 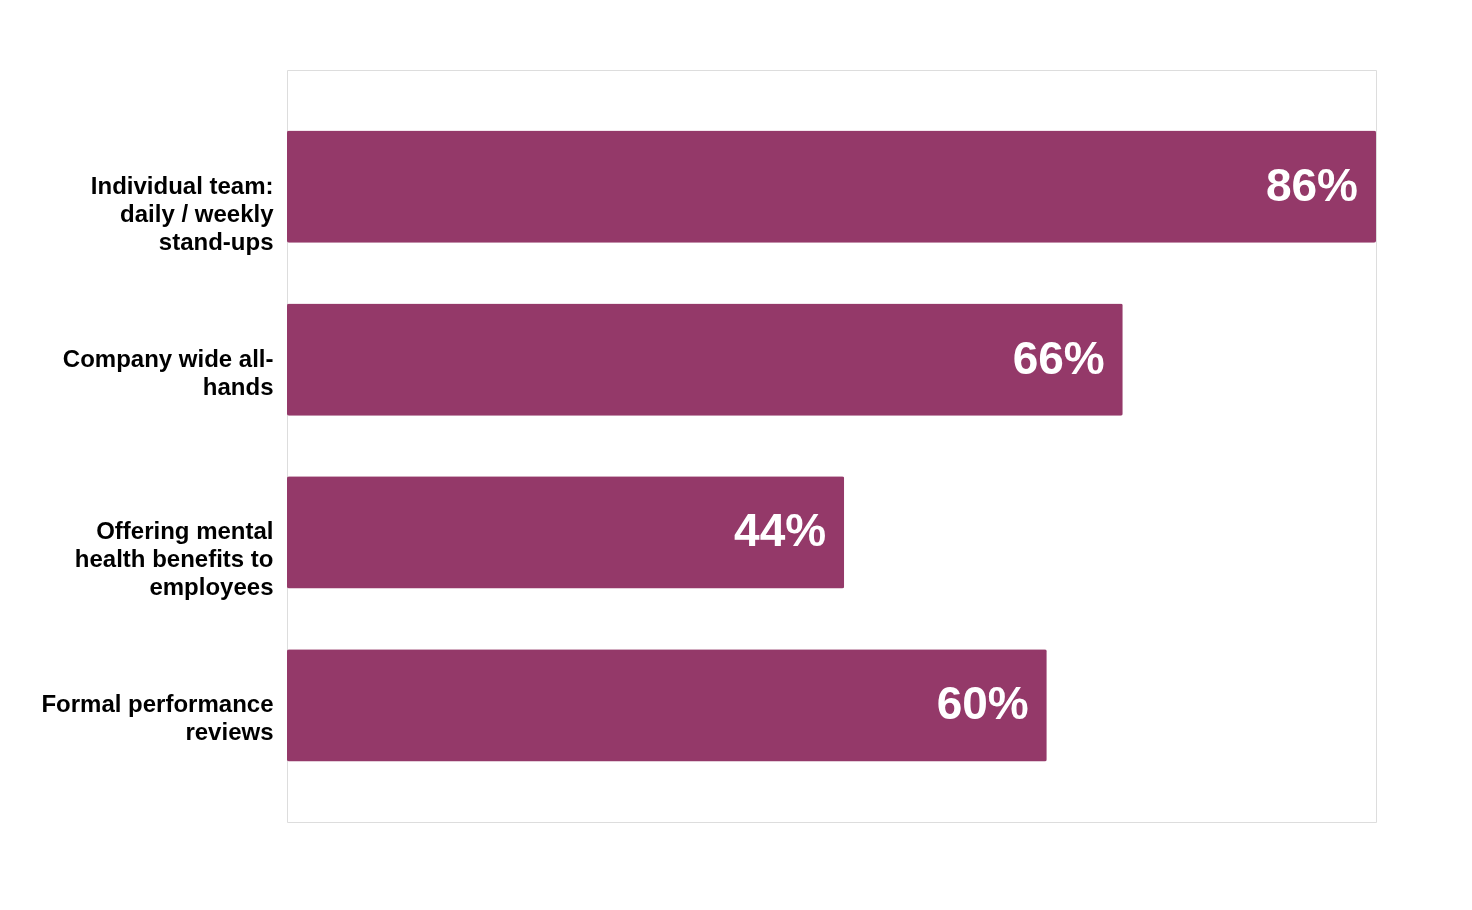 What do you see at coordinates (182, 213) in the screenshot?
I see `y-tick-label: Individual team: daily / weekly stand-ups` at bounding box center [182, 213].